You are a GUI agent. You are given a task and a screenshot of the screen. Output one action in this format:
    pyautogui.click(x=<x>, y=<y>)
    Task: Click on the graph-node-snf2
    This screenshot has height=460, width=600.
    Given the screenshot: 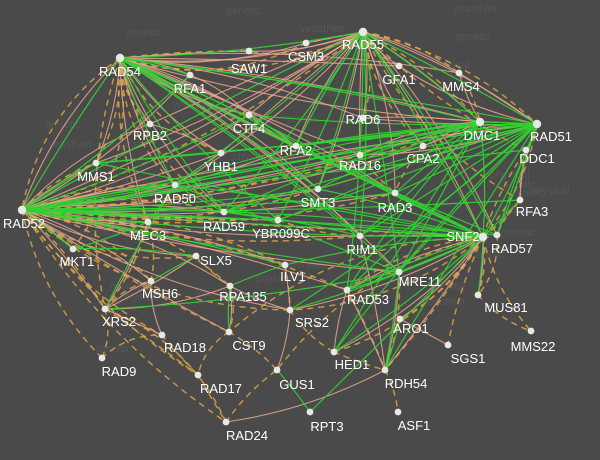 What is the action you would take?
    pyautogui.click(x=483, y=237)
    